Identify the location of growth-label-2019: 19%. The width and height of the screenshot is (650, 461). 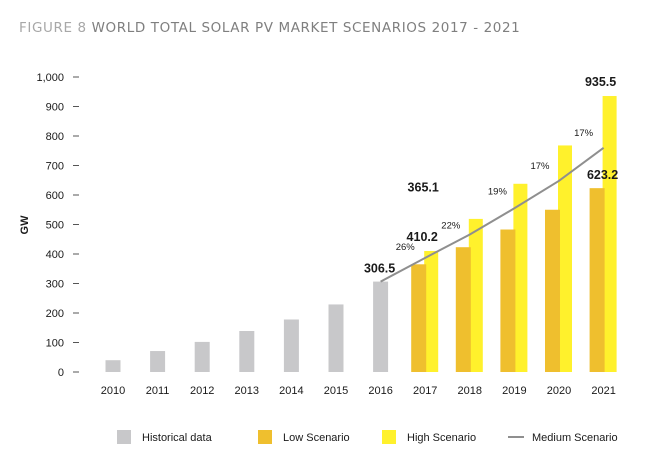
(498, 191).